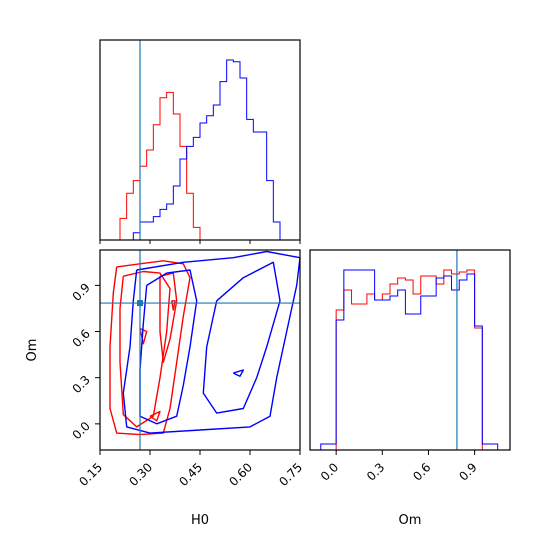  What do you see at coordinates (90, 474) in the screenshot?
I see `contour-xtick-label: 0.15` at bounding box center [90, 474].